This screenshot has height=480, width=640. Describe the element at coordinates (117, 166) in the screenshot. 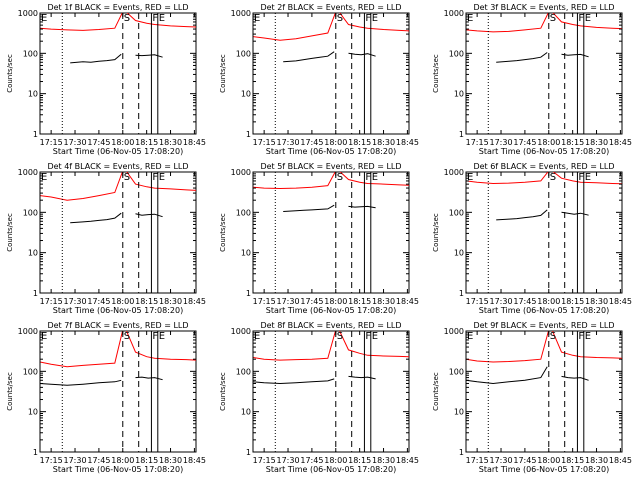

I see `panel-title: Det 4f BLACK = Events, RED = LLD` at that location.